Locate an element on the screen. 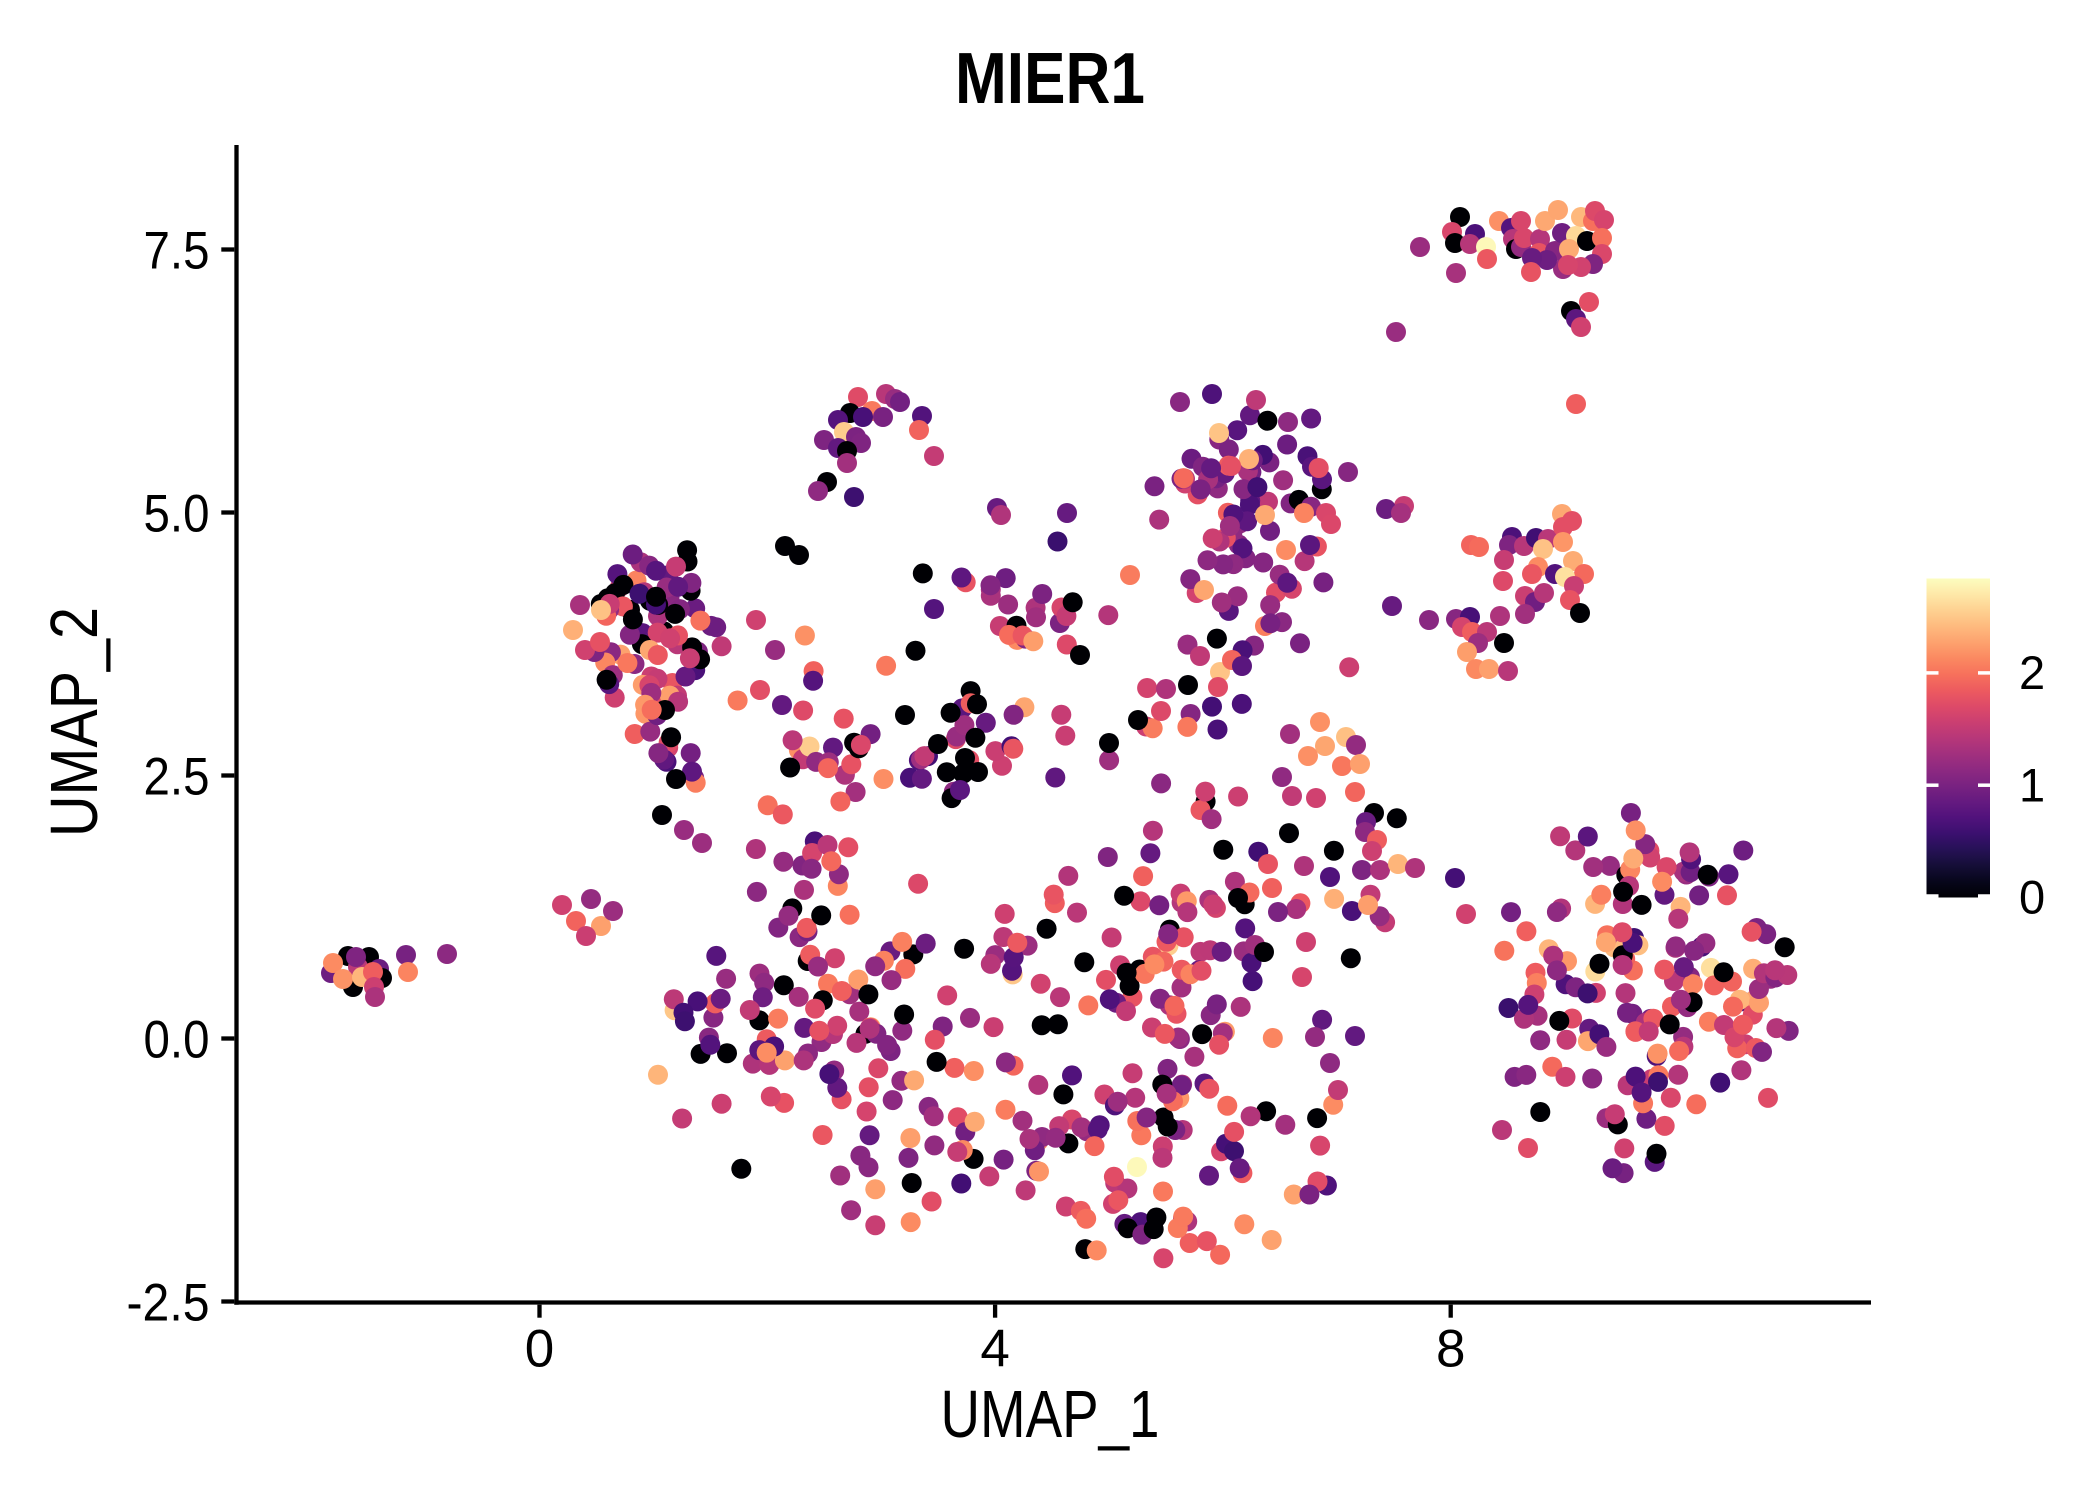  svg-text: UMAP_2 is located at coordinates (74, 722).